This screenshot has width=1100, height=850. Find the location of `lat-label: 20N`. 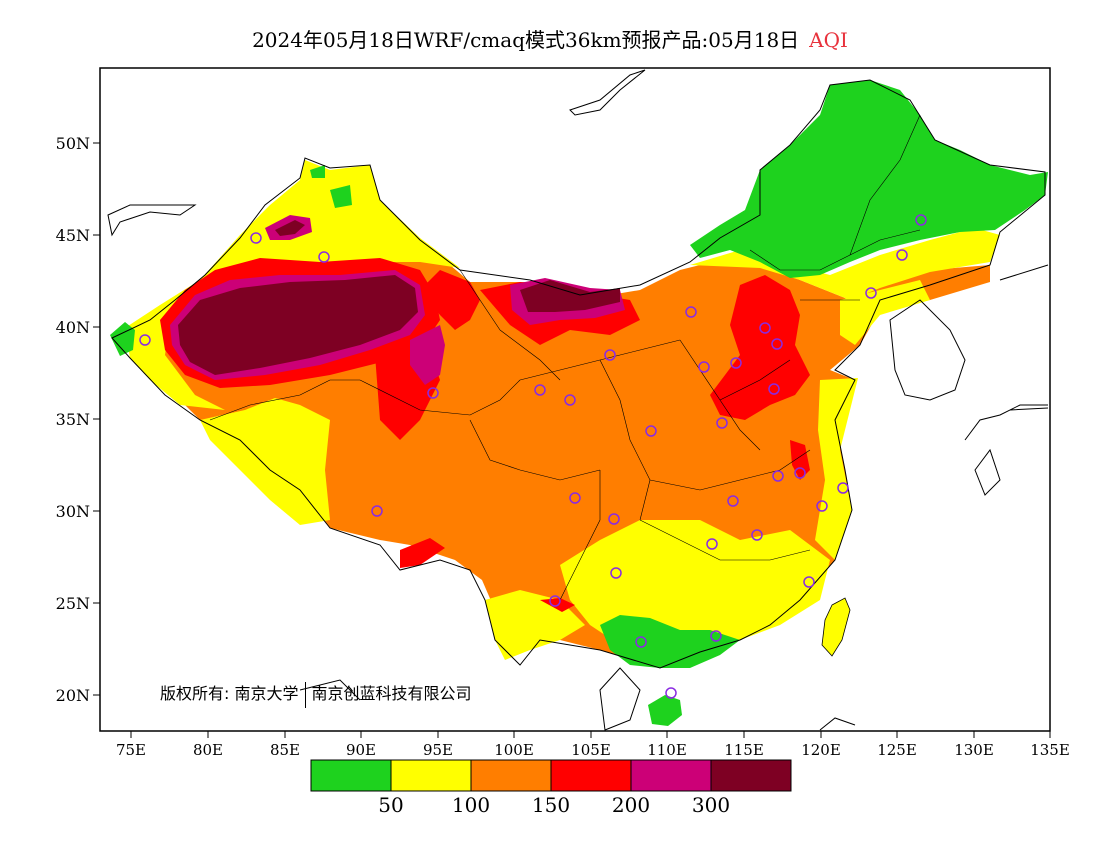

lat-label: 20N is located at coordinates (73, 695).